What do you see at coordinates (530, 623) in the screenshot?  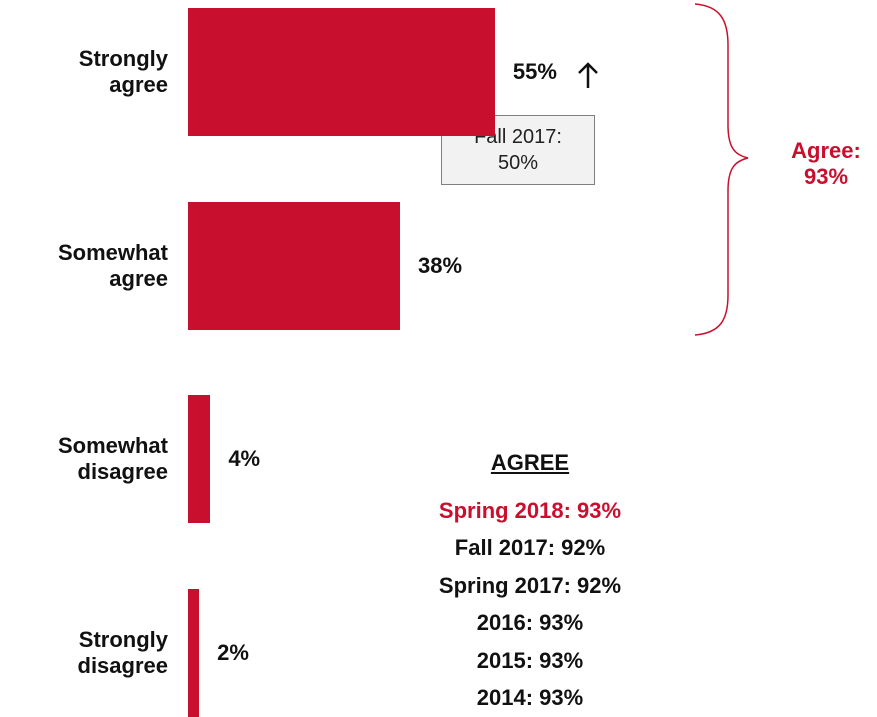 I see `summary-line: 2016: 93%` at bounding box center [530, 623].